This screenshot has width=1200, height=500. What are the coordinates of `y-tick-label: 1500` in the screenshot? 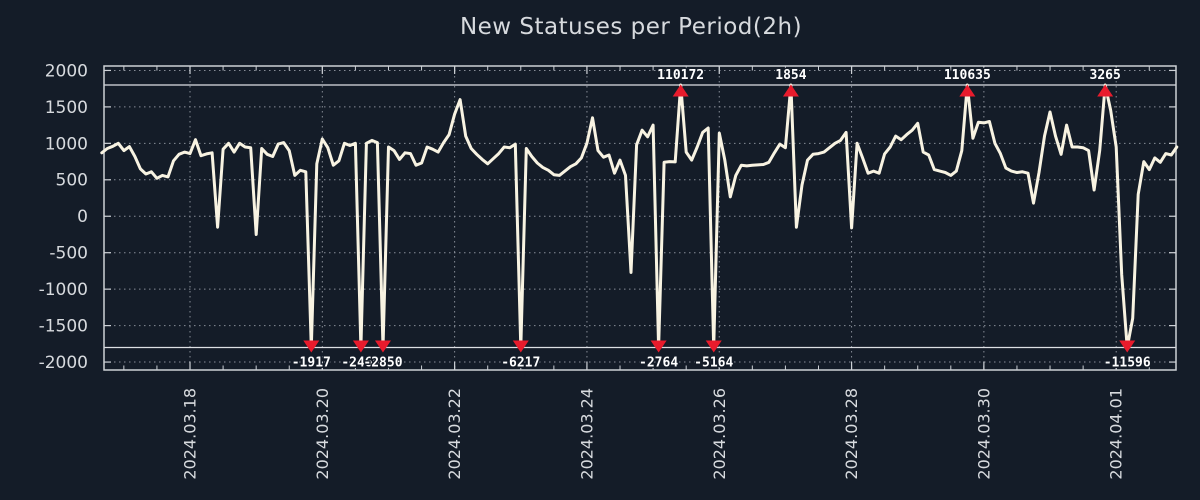 It's located at (66, 108).